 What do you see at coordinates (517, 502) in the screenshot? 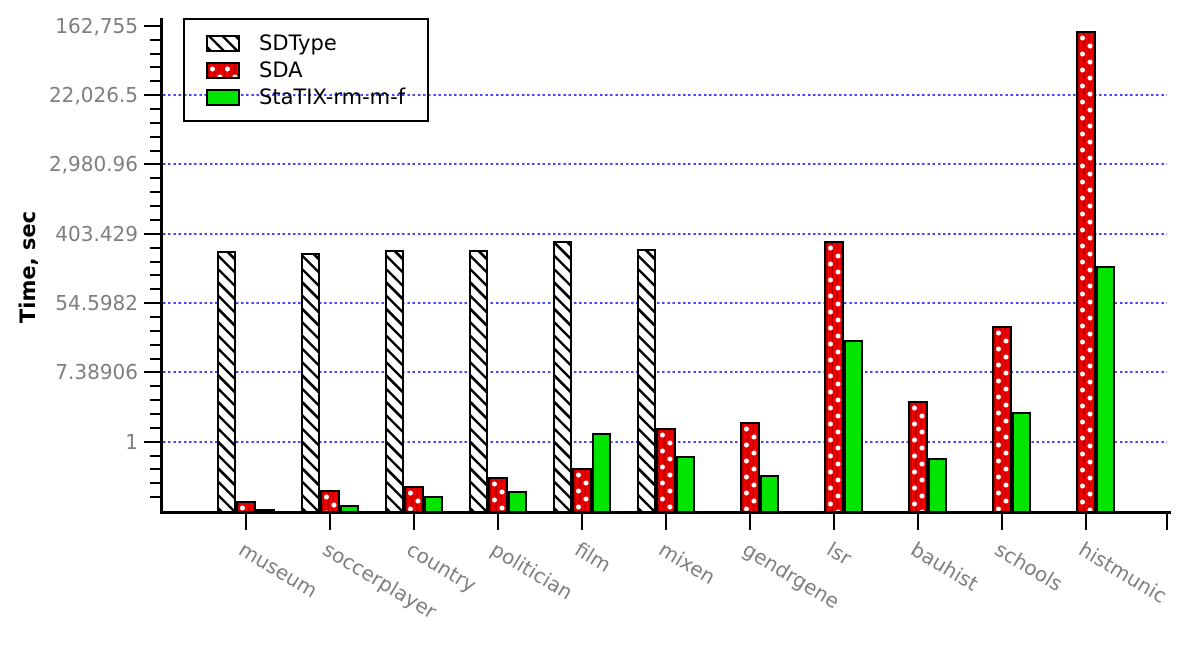
I see `bar-statix-politician` at bounding box center [517, 502].